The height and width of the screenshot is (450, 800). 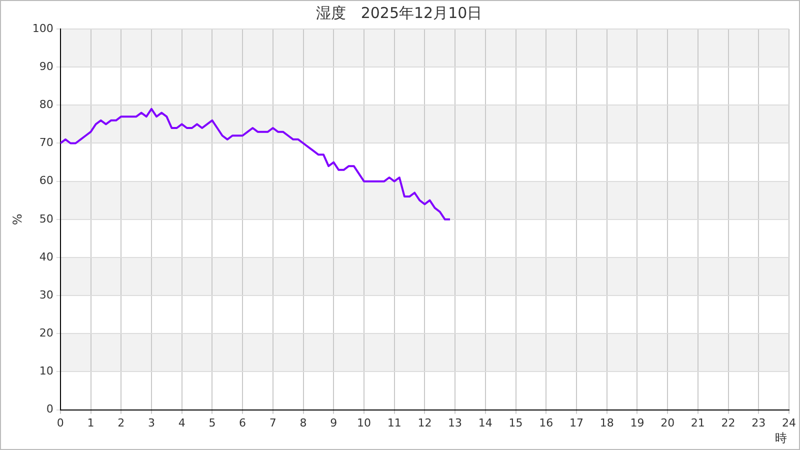 What do you see at coordinates (46, 257) in the screenshot?
I see `y-tick-label: 40` at bounding box center [46, 257].